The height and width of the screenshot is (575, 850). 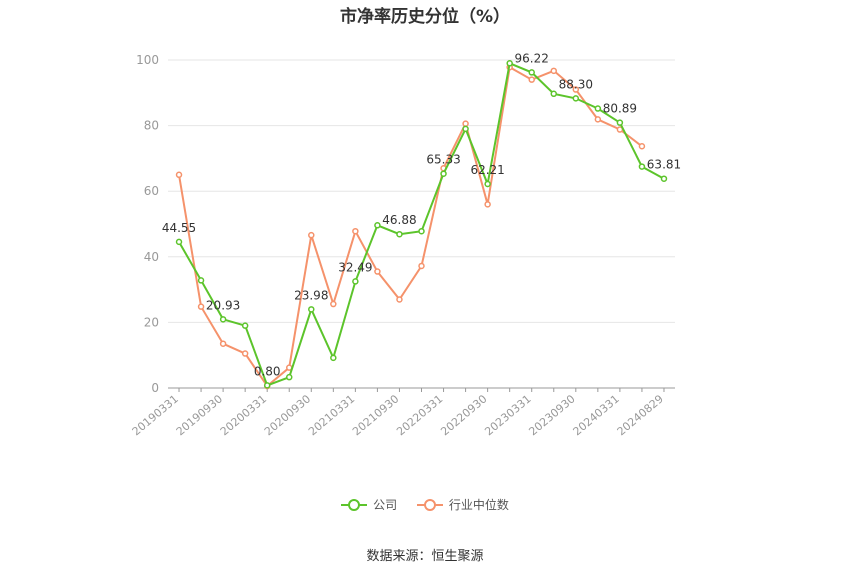 What do you see at coordinates (311, 295) in the screenshot?
I see `data-label: 23.98` at bounding box center [311, 295].